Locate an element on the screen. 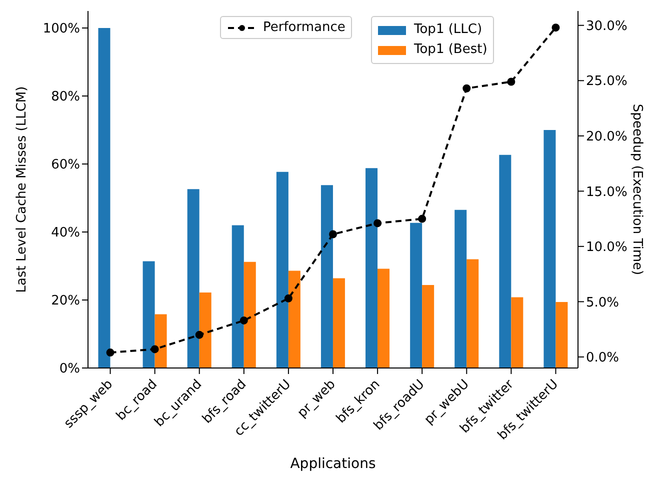  y2-tick-label: 10.0% is located at coordinates (607, 248).